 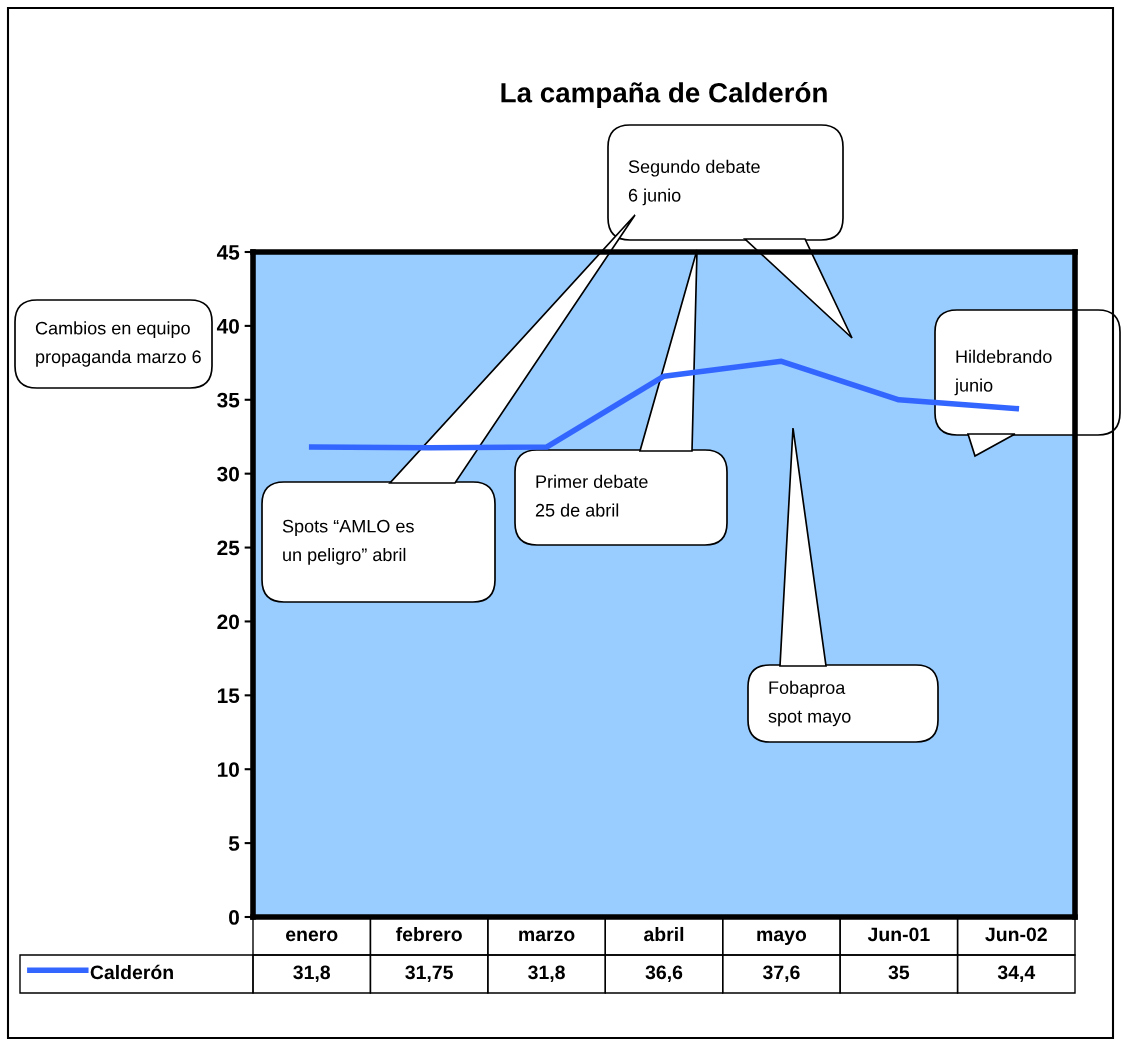 What do you see at coordinates (131, 972) in the screenshot?
I see `legend-label: Calderón` at bounding box center [131, 972].